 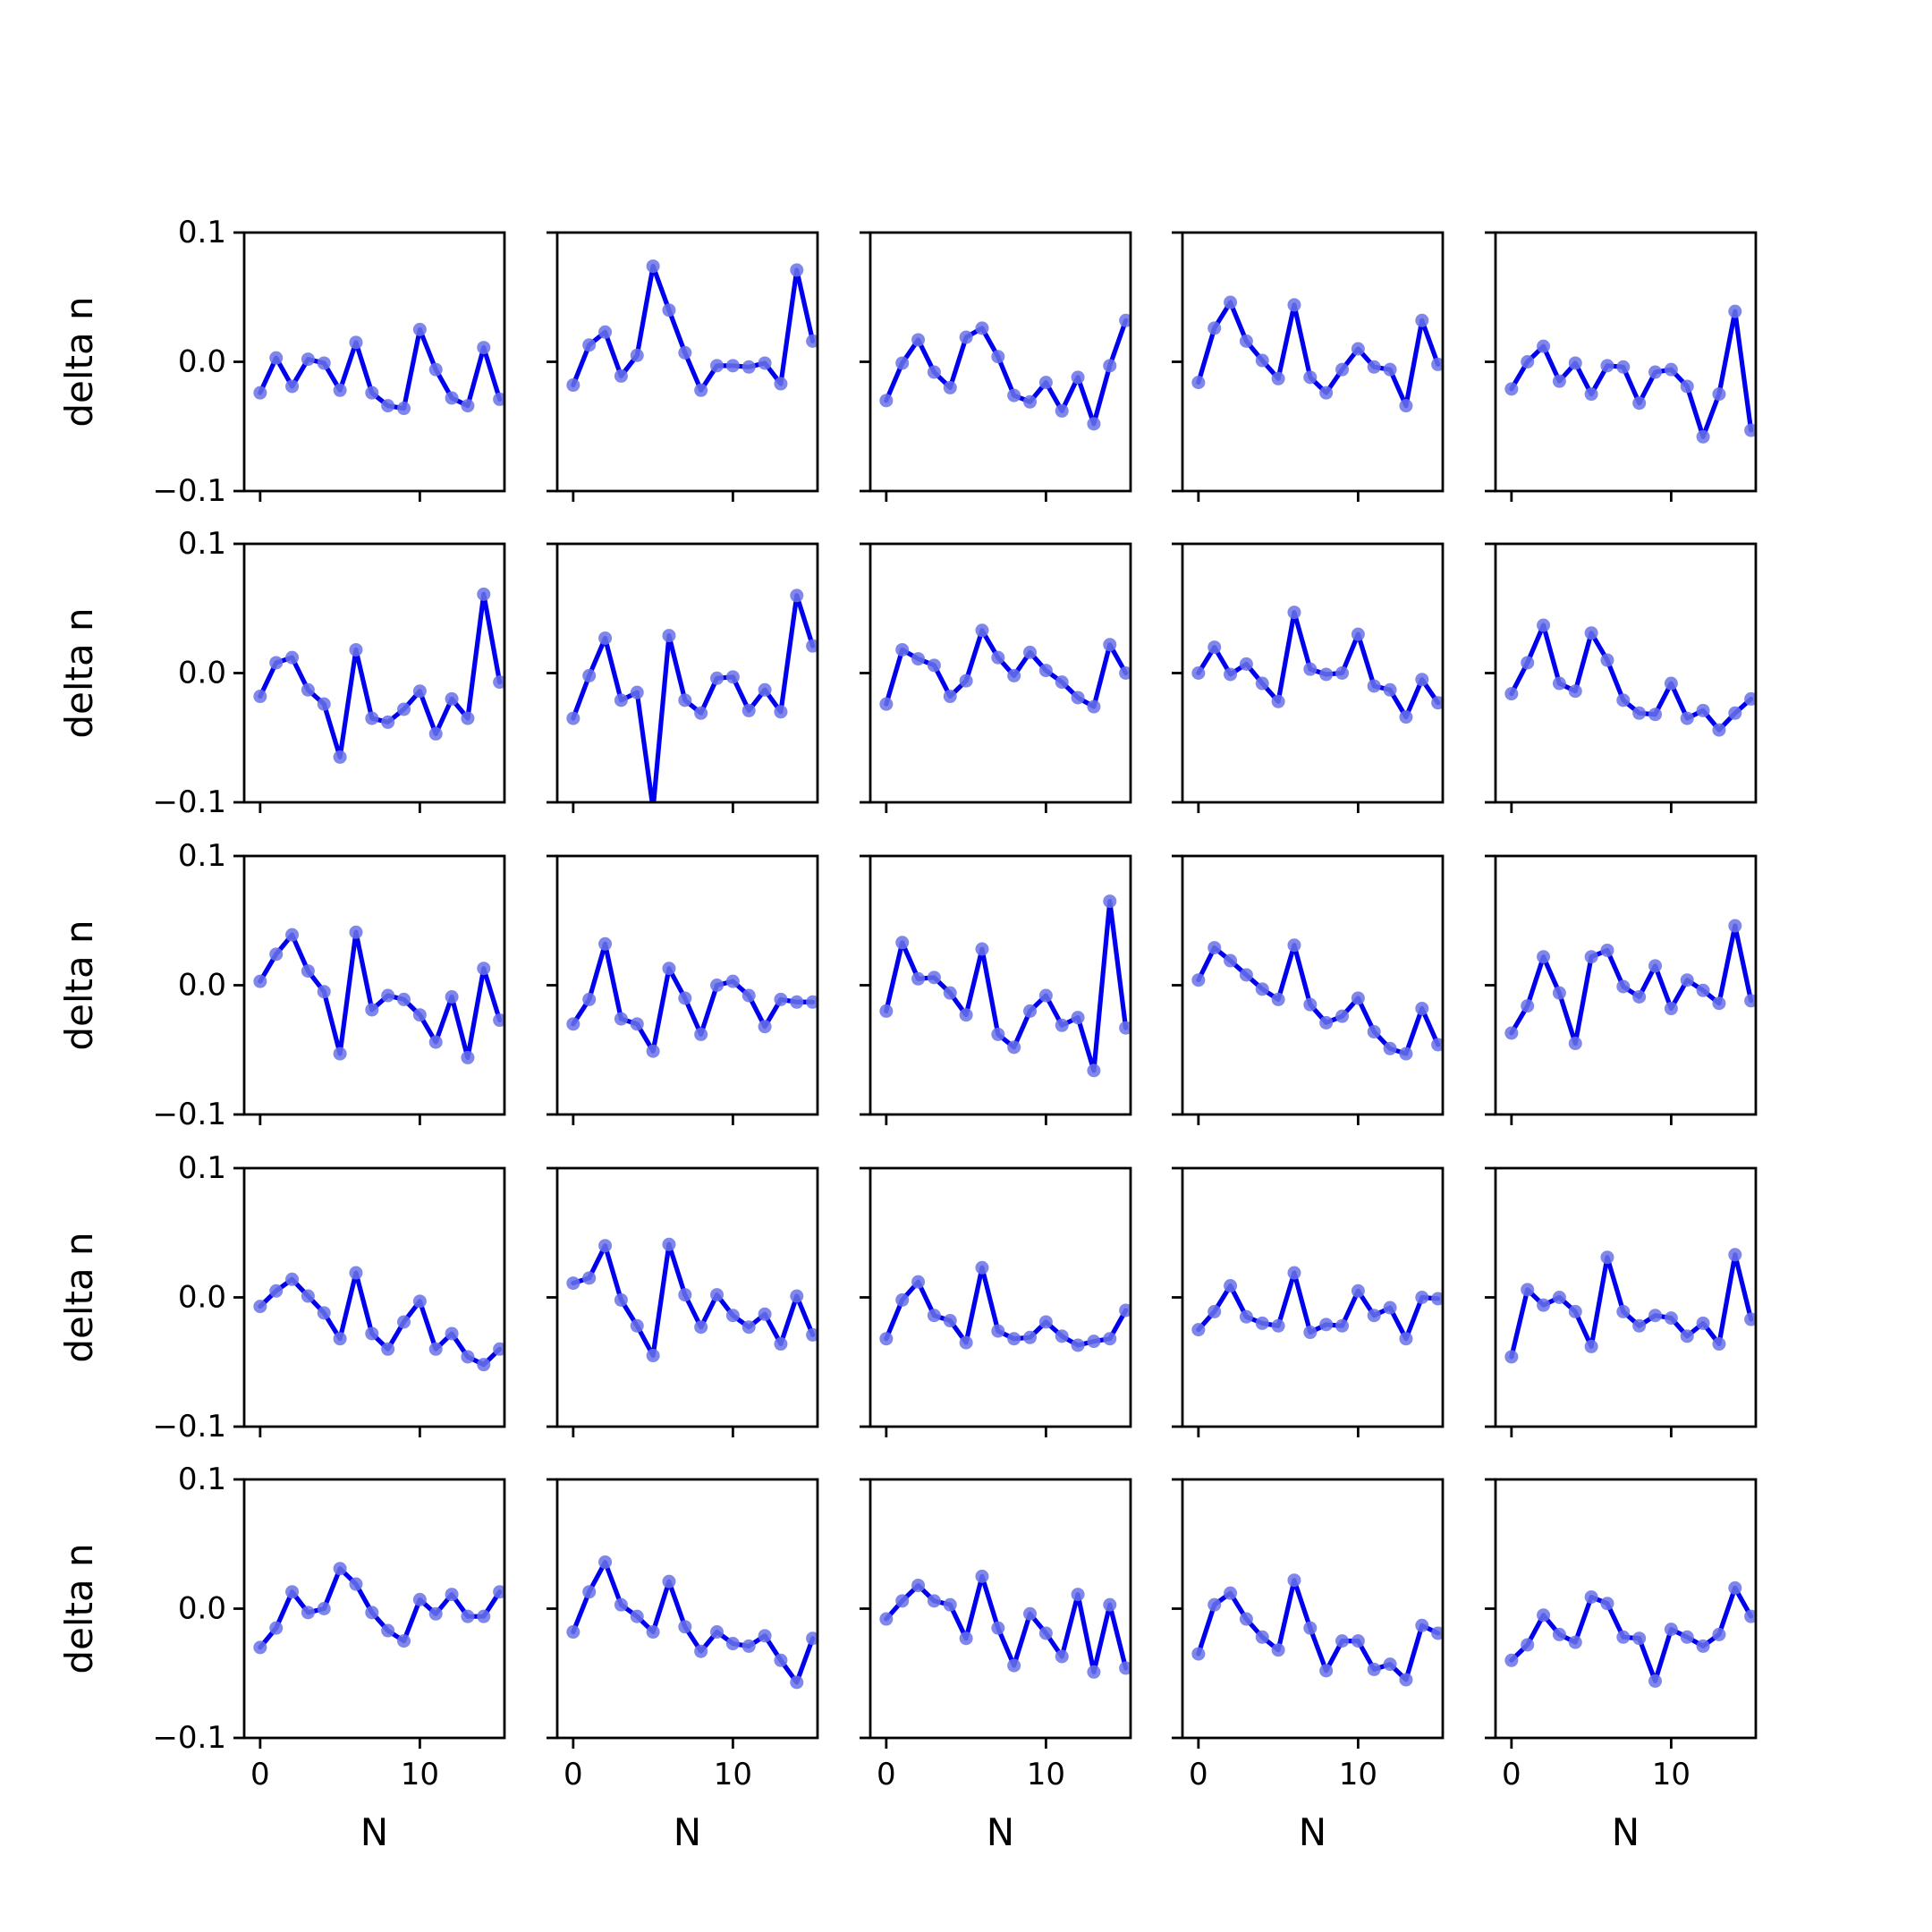 I want to click on y-tick-label: 0.1, so click(x=202, y=856).